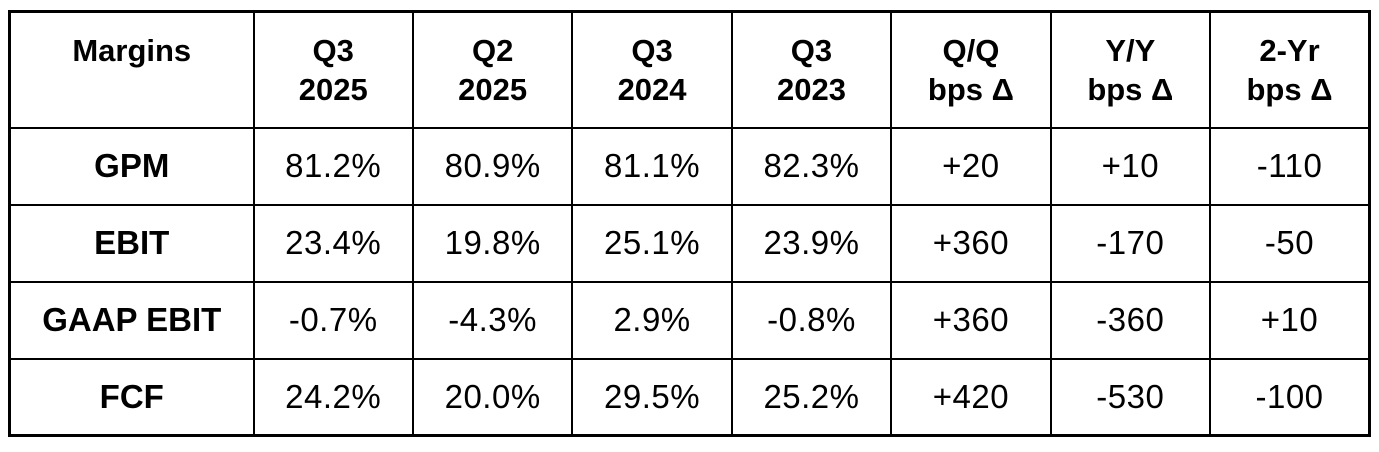 Image resolution: width=1379 pixels, height=452 pixels. Describe the element at coordinates (1290, 69) in the screenshot. I see `col-header-2yr-bps-delta: 2-Yr bps Δ` at that location.